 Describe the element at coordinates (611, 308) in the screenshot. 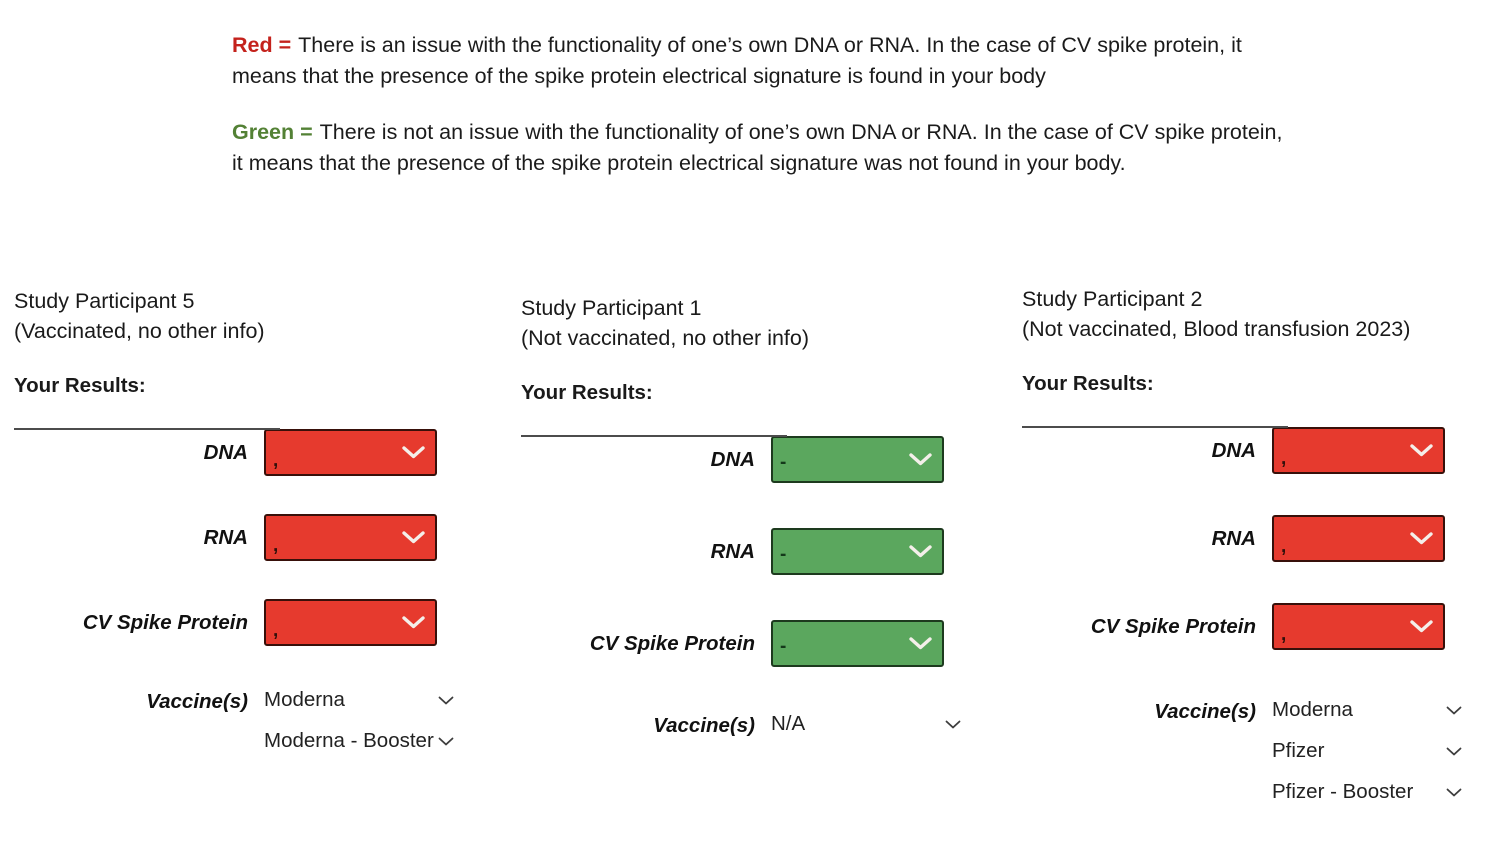

I see `participant-title: Study Participant 1` at that location.